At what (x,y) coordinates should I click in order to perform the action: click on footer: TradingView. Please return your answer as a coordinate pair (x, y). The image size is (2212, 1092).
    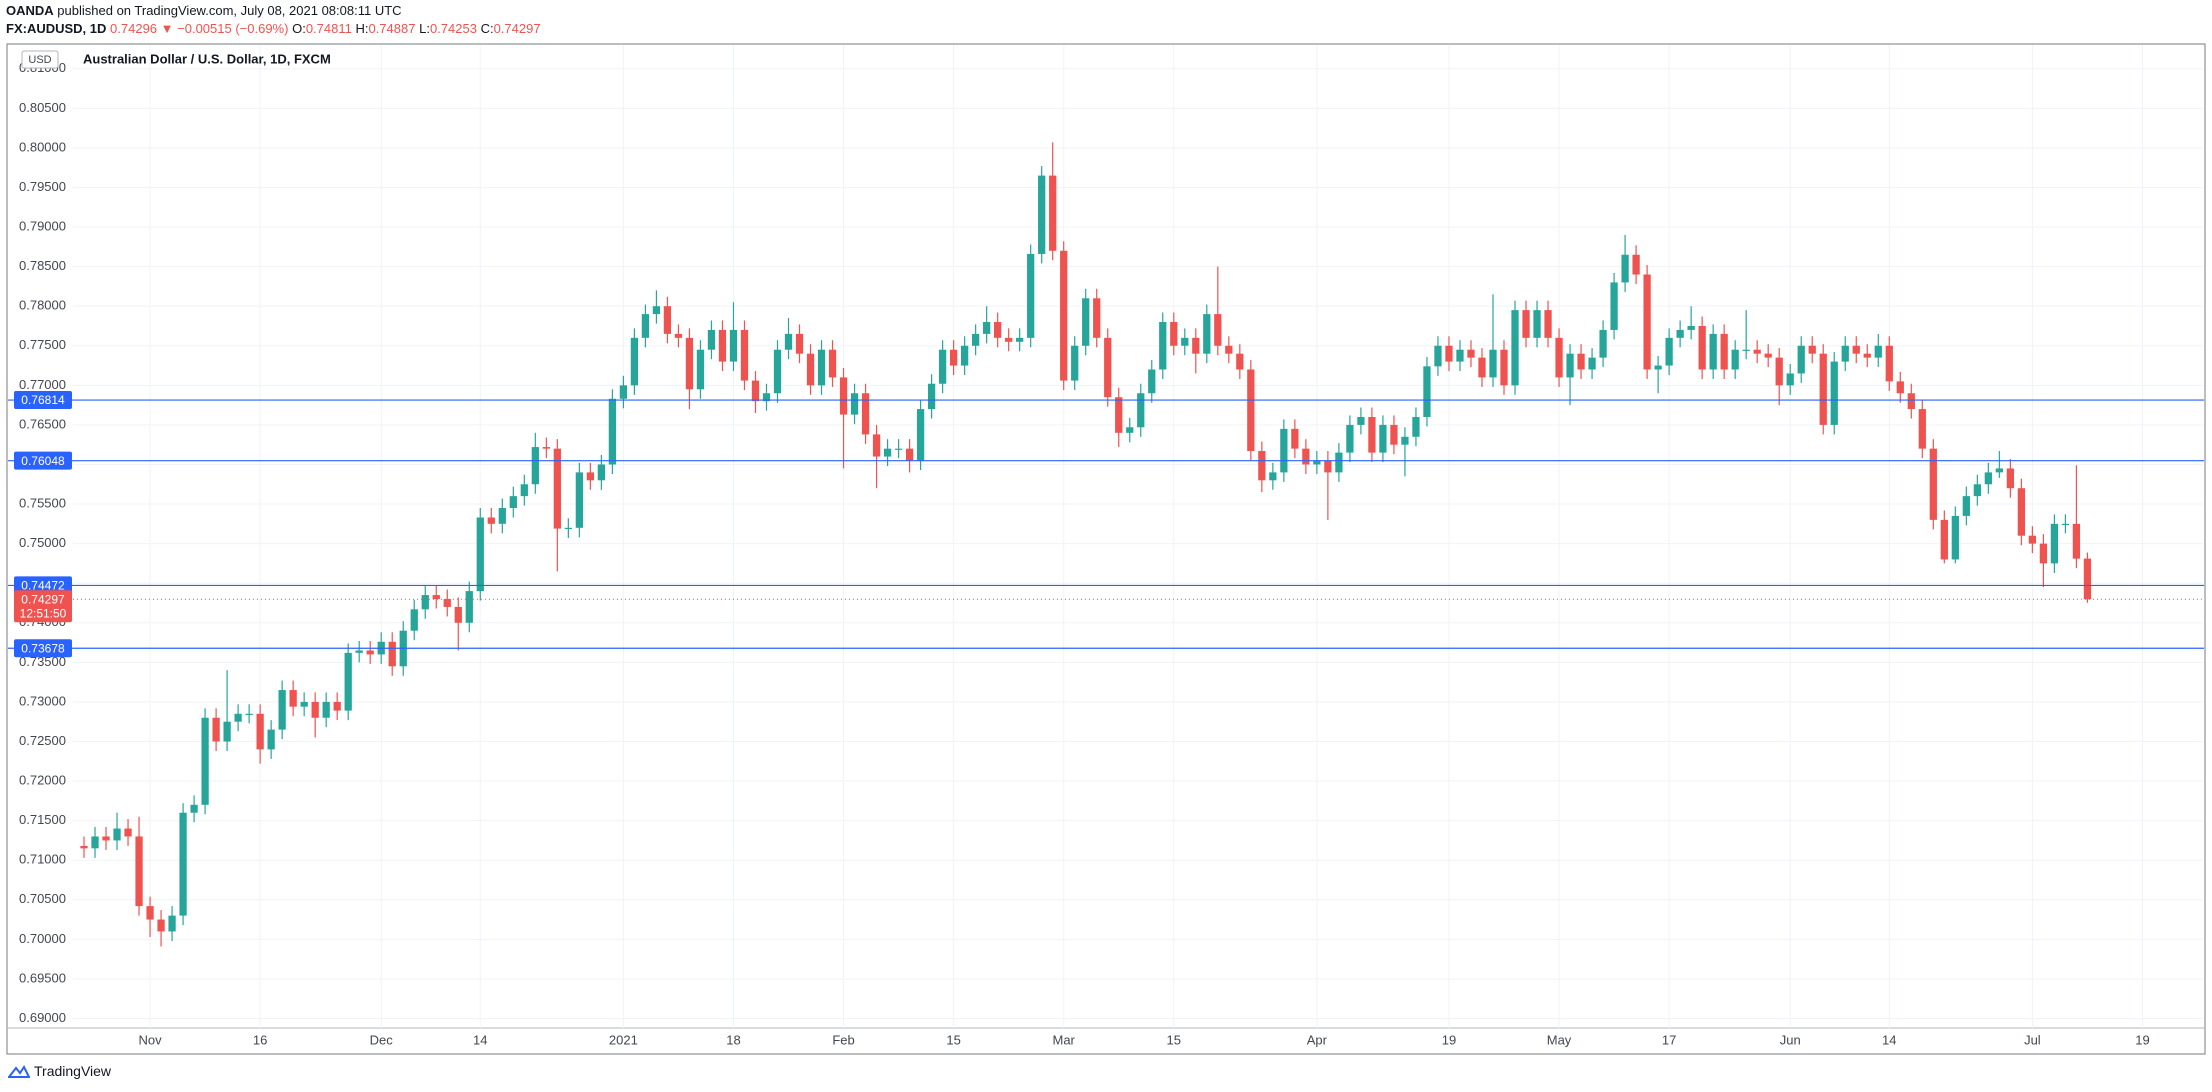
    Looking at the image, I should click on (59, 1071).